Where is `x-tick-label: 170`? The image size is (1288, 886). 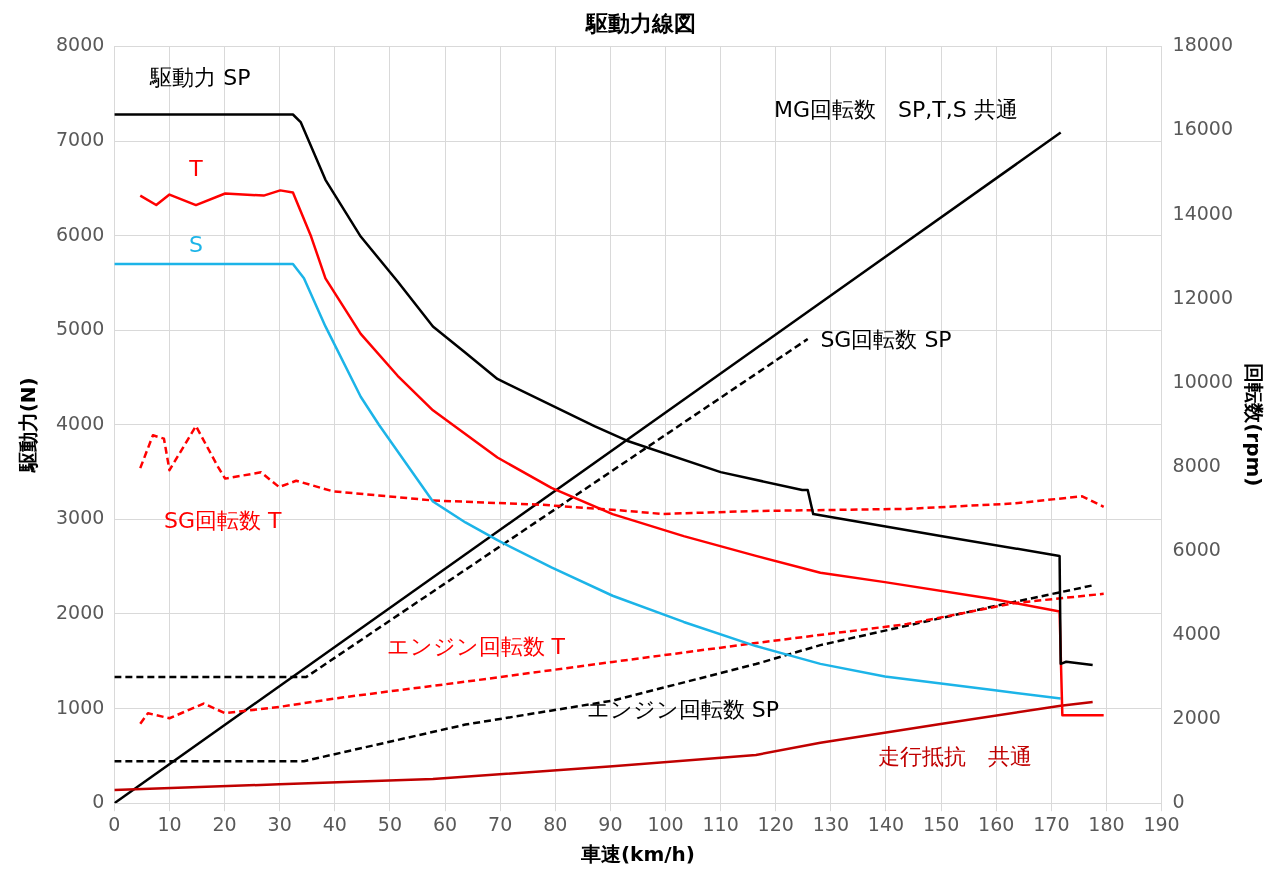
x-tick-label: 170 is located at coordinates (1051, 823).